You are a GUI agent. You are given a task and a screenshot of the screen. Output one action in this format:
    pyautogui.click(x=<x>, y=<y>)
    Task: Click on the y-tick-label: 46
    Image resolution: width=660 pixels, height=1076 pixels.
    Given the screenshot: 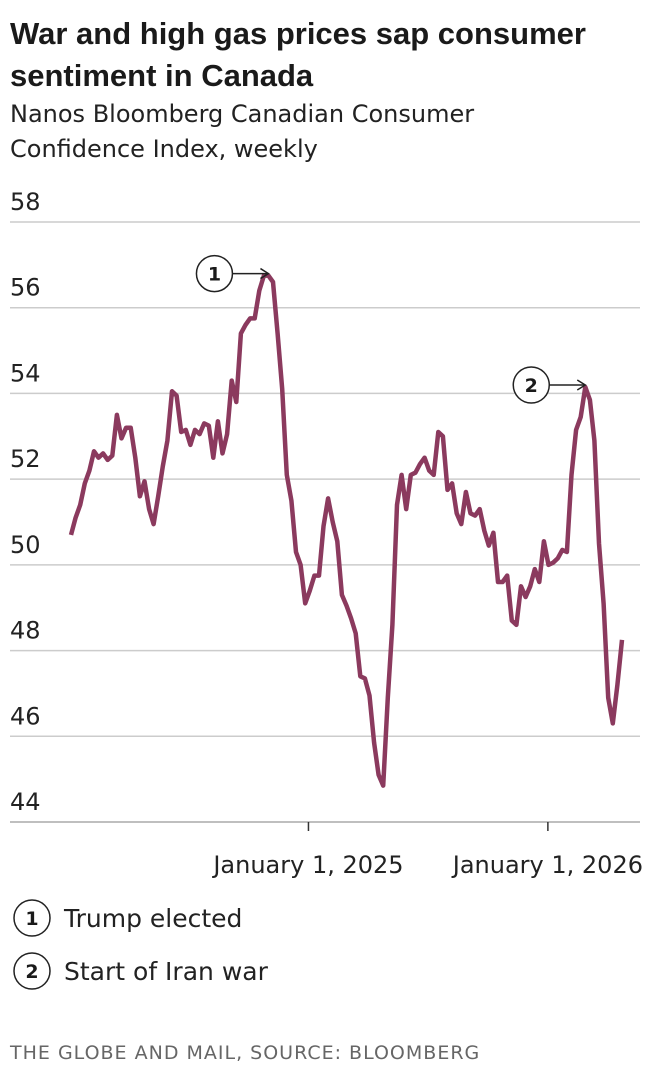 What is the action you would take?
    pyautogui.click(x=25, y=716)
    